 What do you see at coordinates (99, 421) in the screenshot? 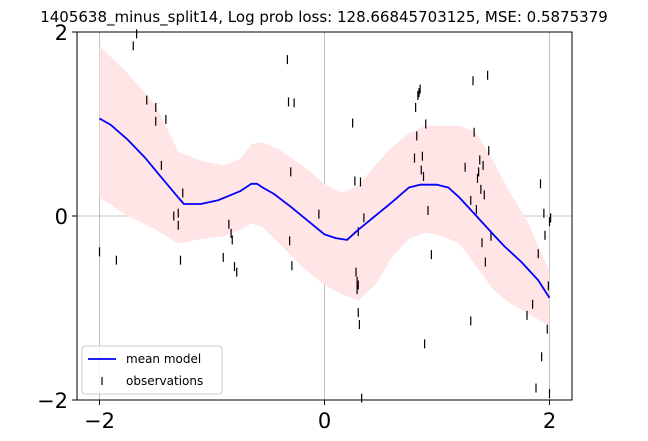
I see `x-tick-label: −2` at bounding box center [99, 421].